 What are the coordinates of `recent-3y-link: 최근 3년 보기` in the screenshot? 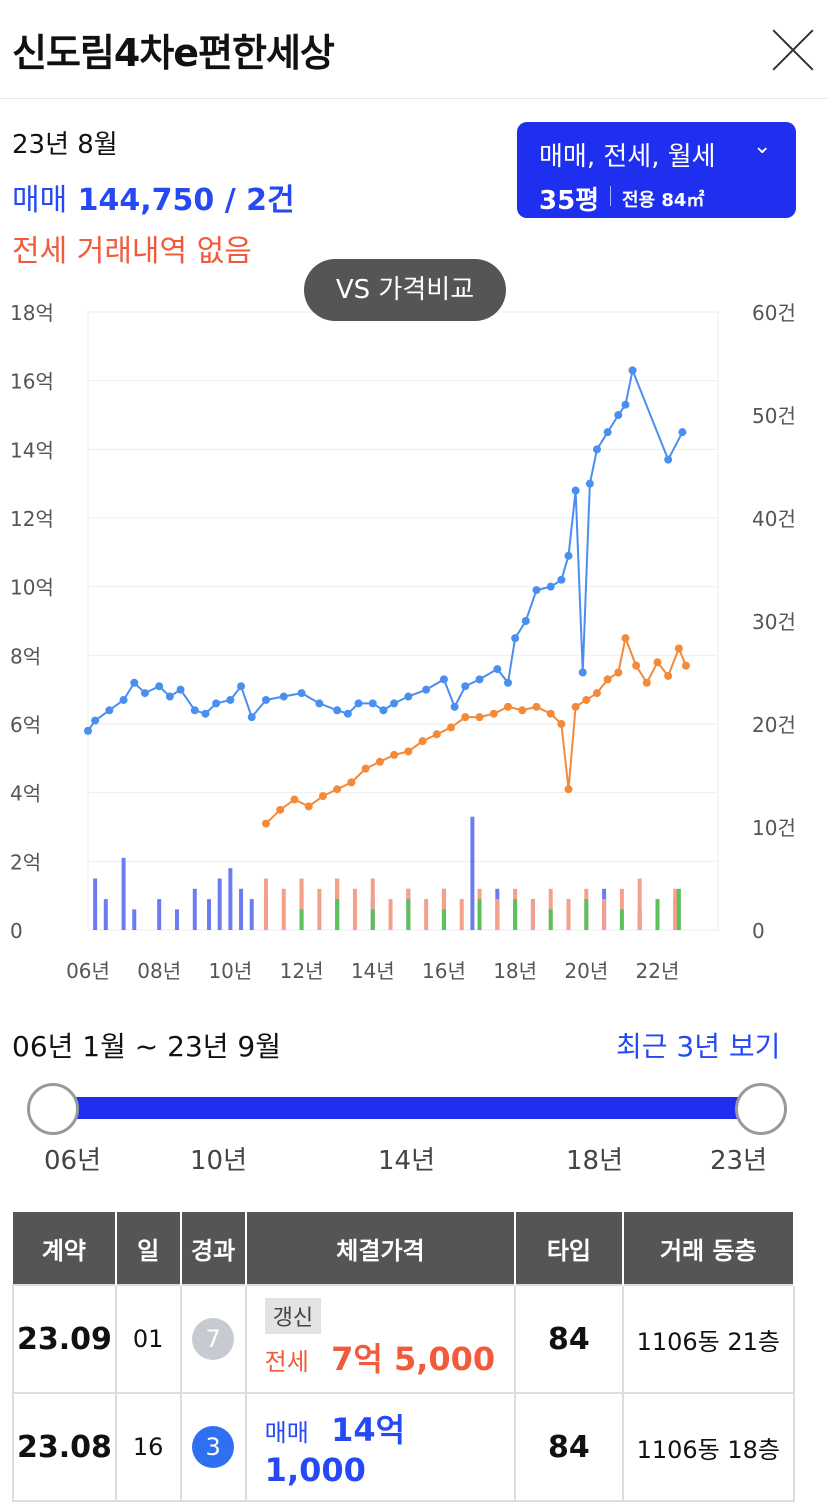 It's located at (698, 1046).